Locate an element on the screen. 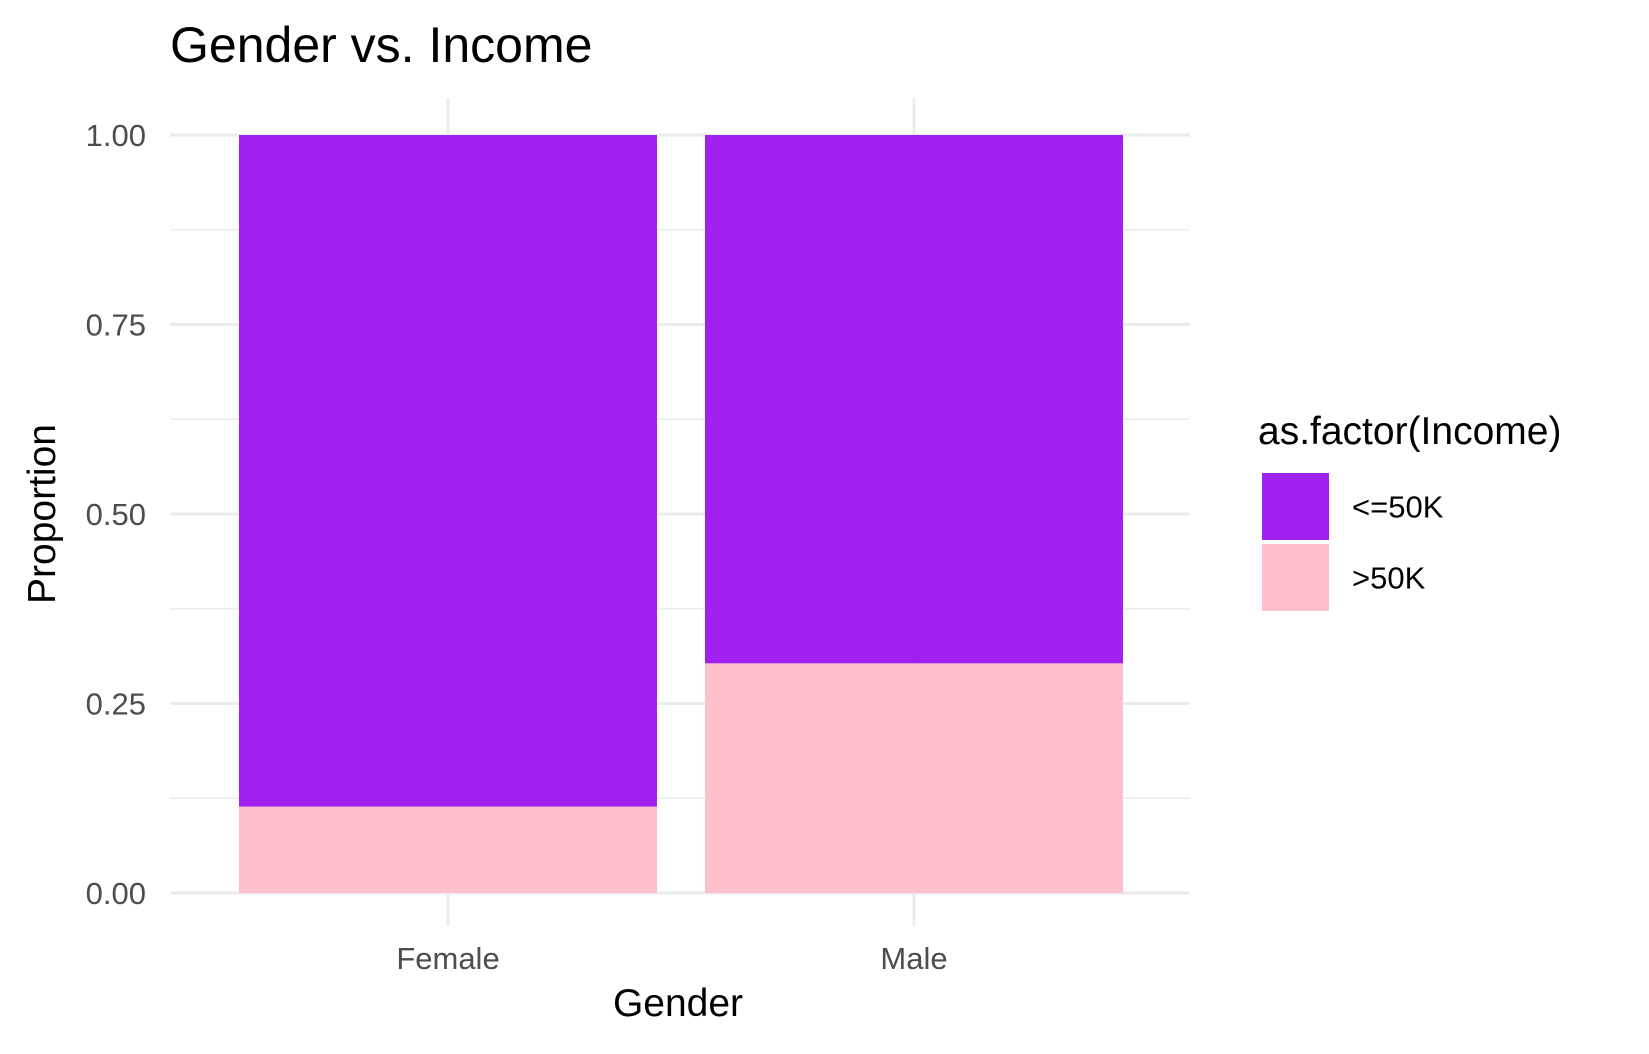 This screenshot has height=1054, width=1649. legend-title: as.factor(Income) is located at coordinates (1409, 431).